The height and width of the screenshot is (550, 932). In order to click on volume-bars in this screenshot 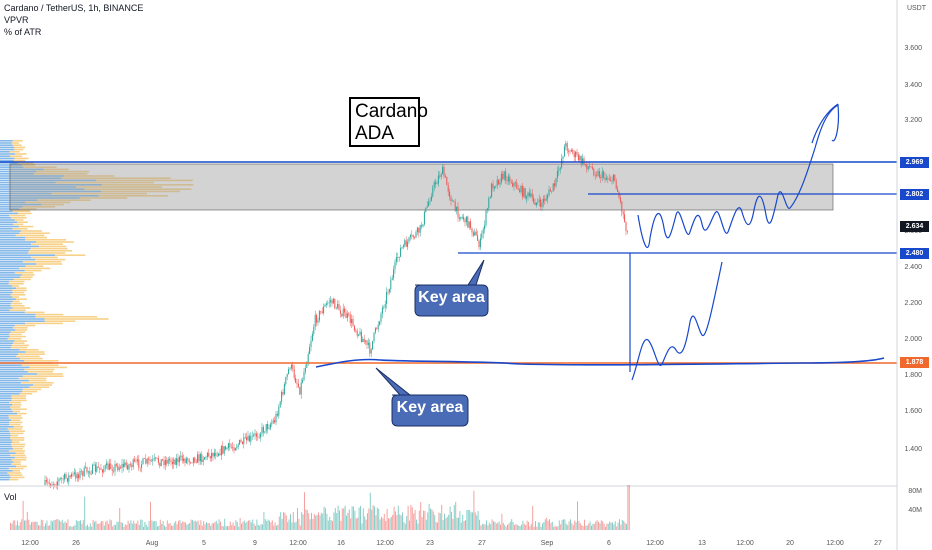, I will do `click(320, 507)`.